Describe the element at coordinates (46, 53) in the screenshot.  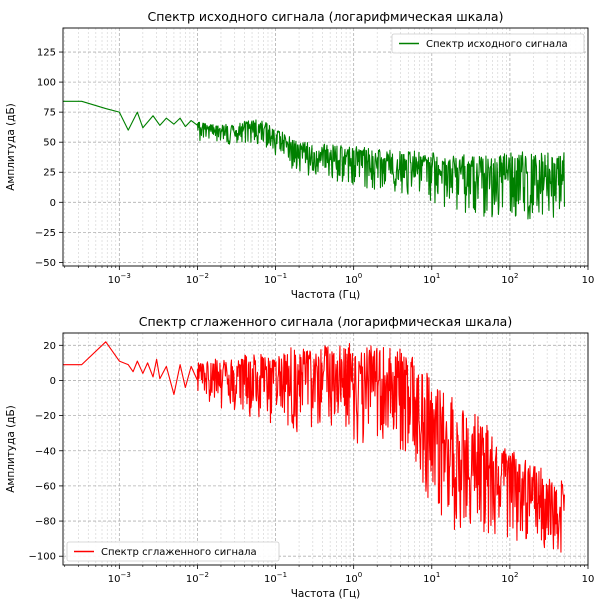
I see `y-tick-label: 125` at that location.